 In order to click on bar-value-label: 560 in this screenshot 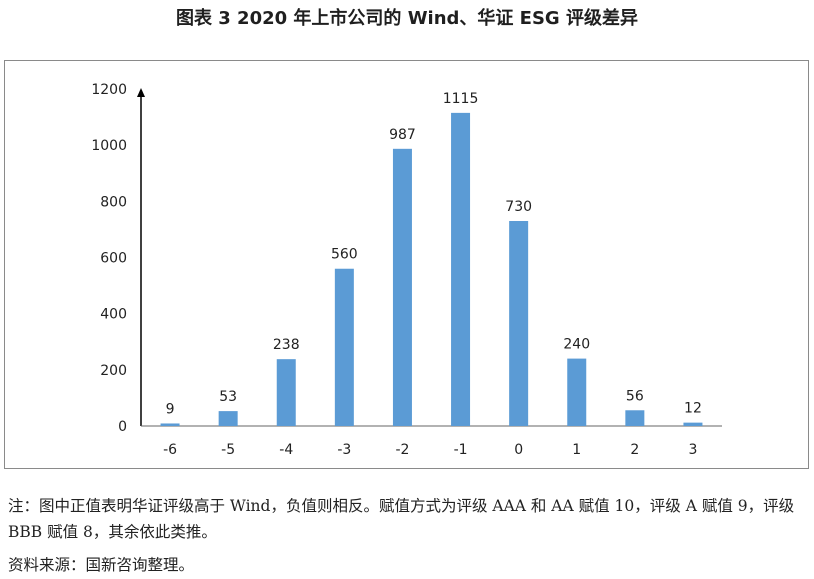, I will do `click(344, 255)`.